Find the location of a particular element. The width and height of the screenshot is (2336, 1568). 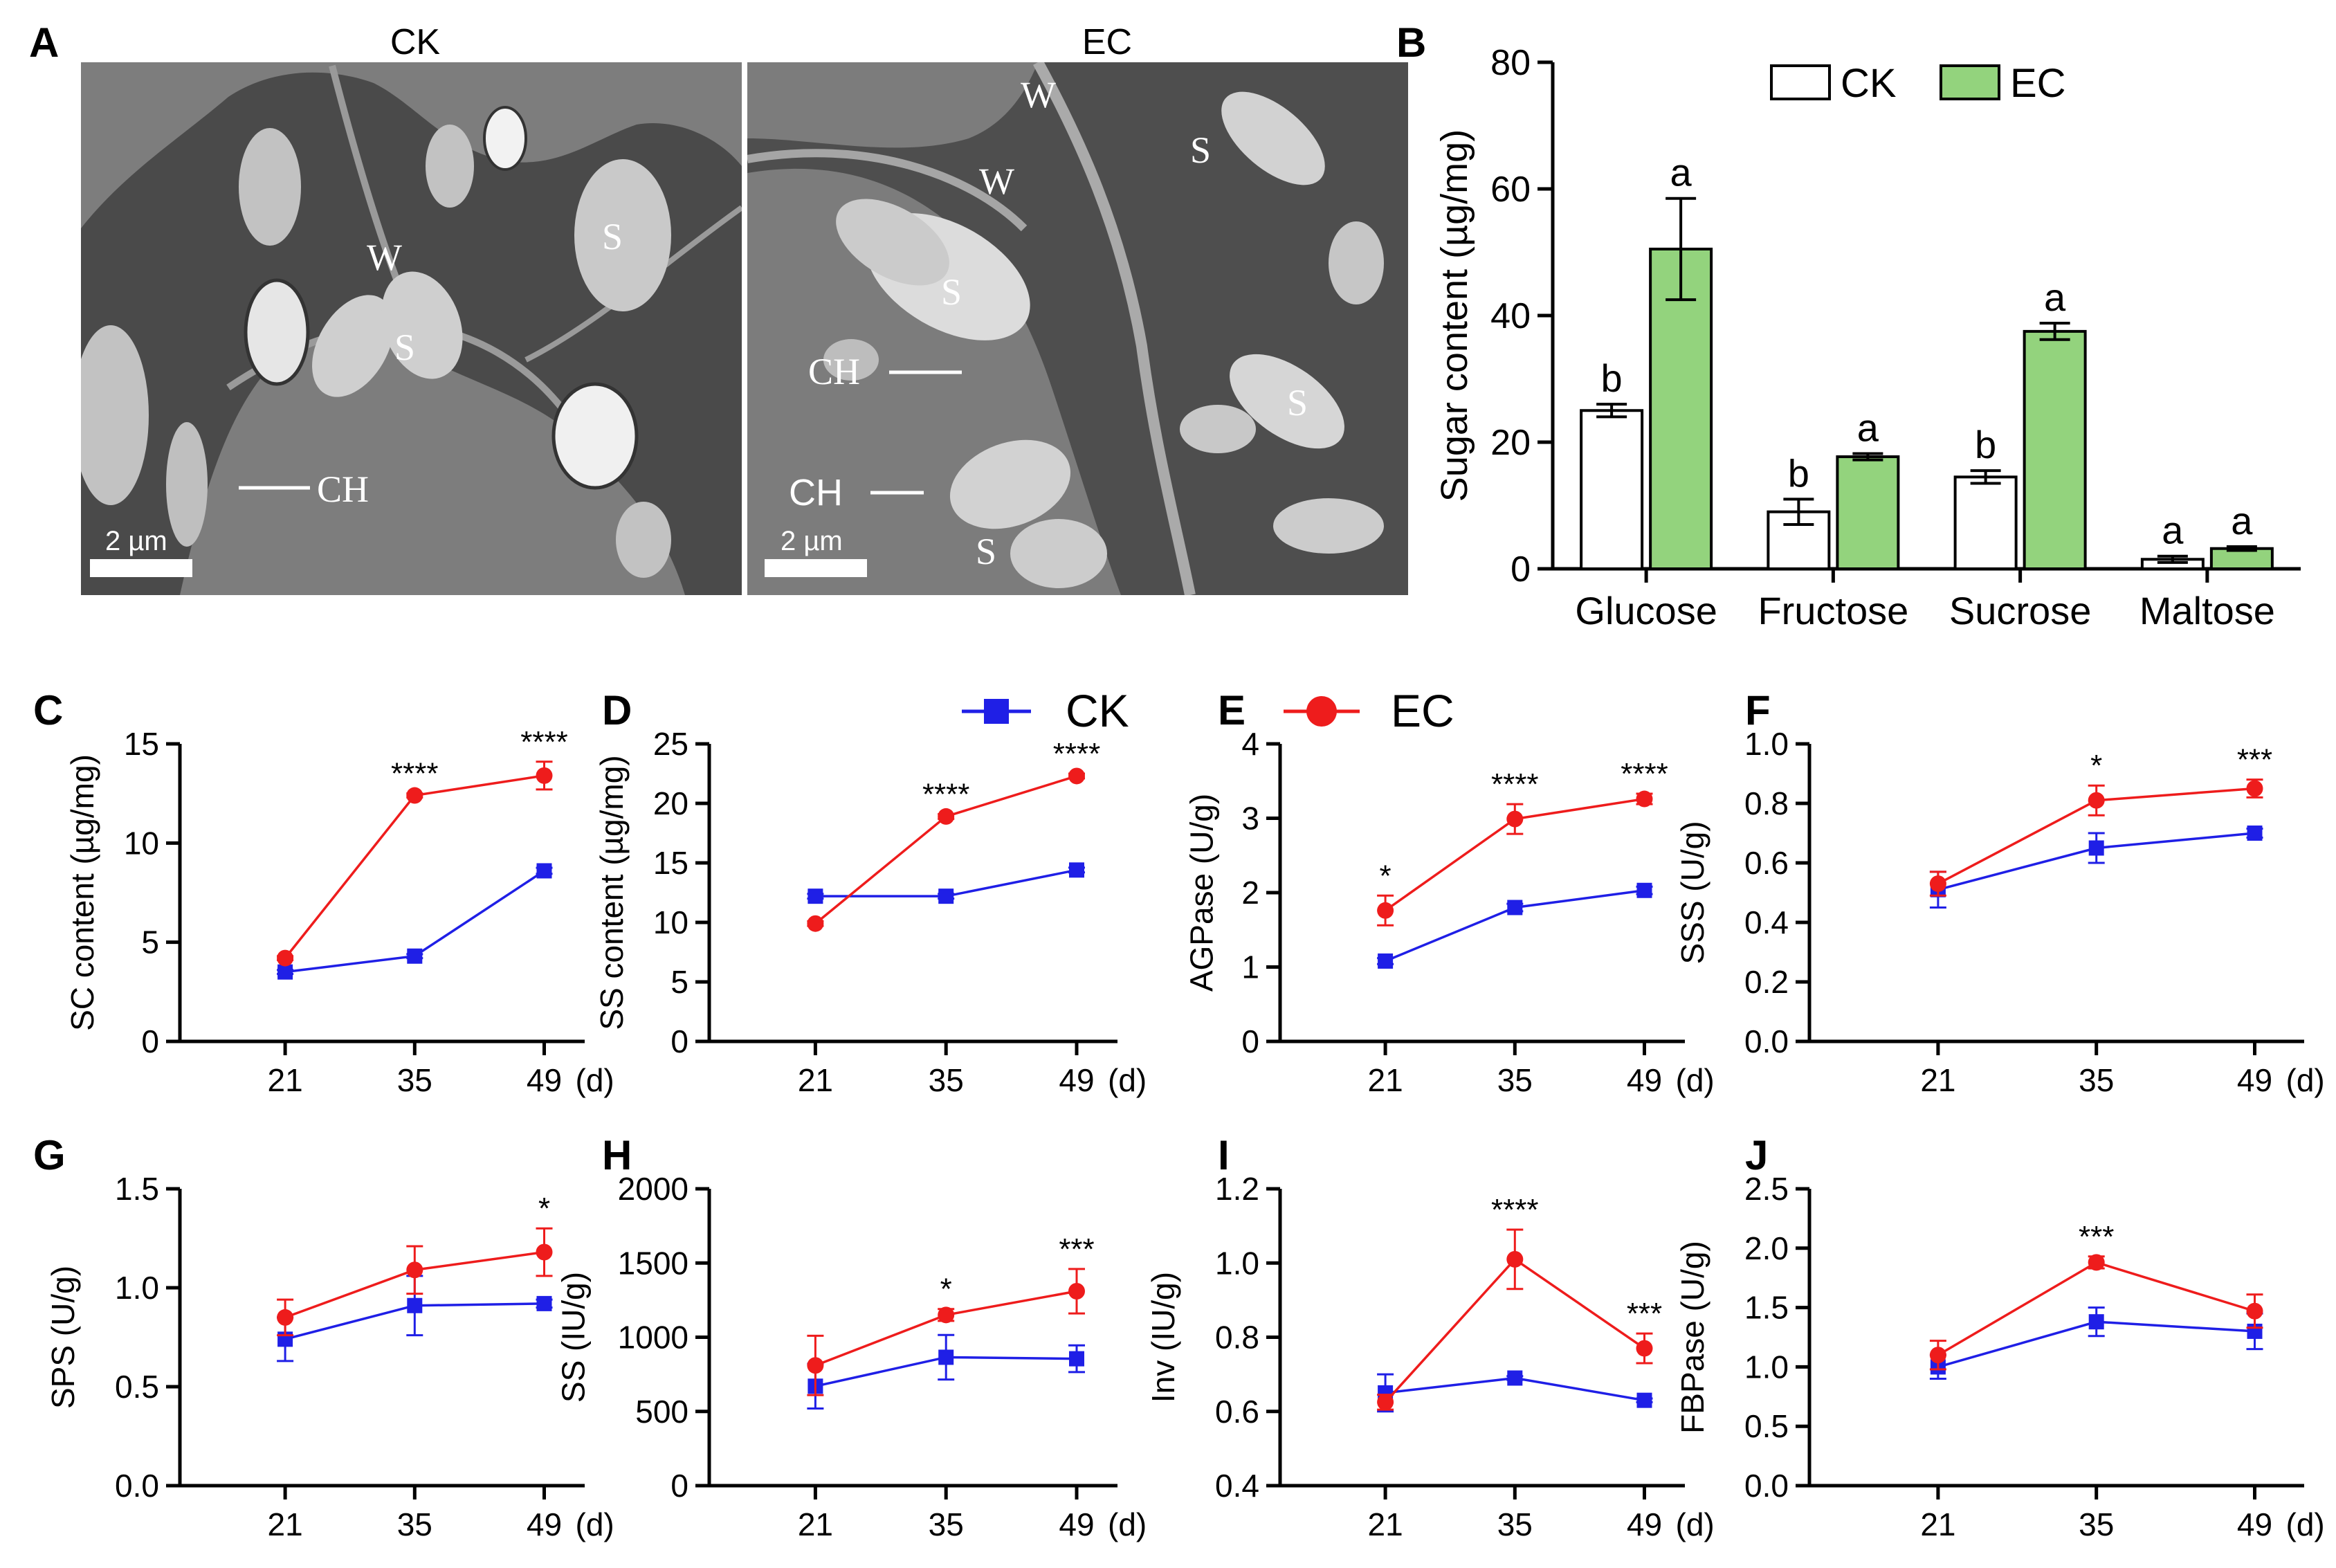

scale-bar-ck is located at coordinates (141, 568).